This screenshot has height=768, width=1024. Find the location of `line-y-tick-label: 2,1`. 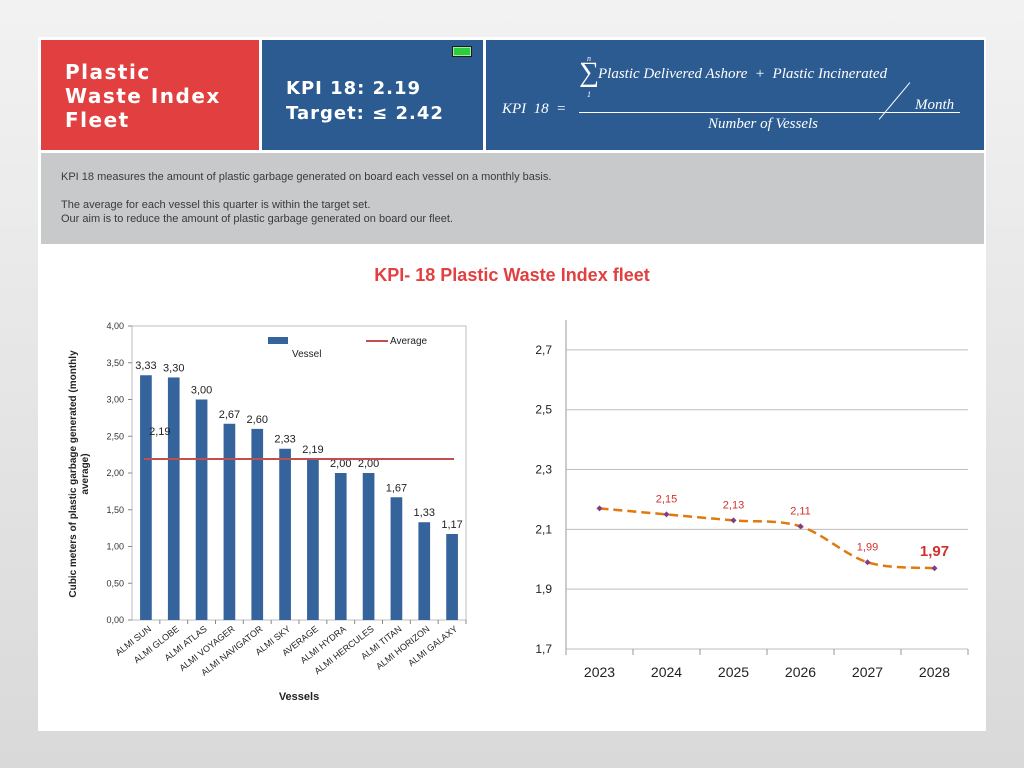

line-y-tick-label: 2,1 is located at coordinates (543, 529).